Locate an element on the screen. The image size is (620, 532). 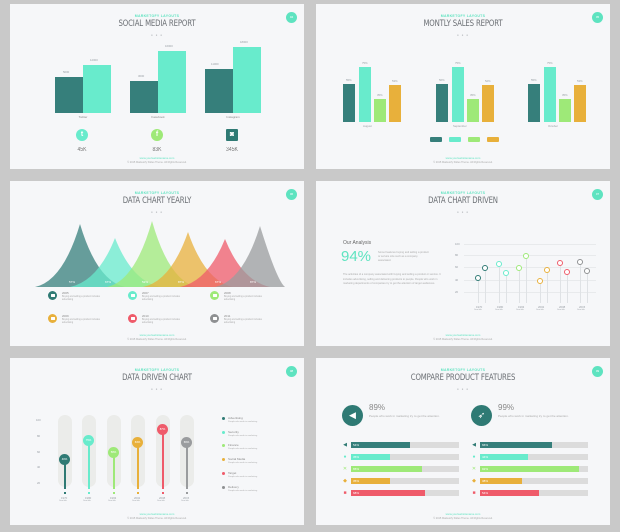
year-label: 2005 is located at coordinates (65, 293).